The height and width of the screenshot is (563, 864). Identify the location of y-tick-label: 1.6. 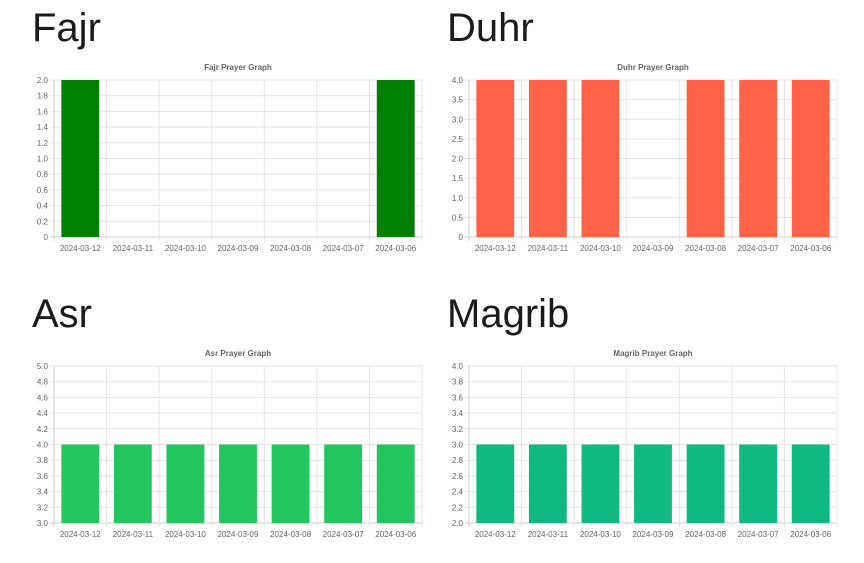
(43, 111).